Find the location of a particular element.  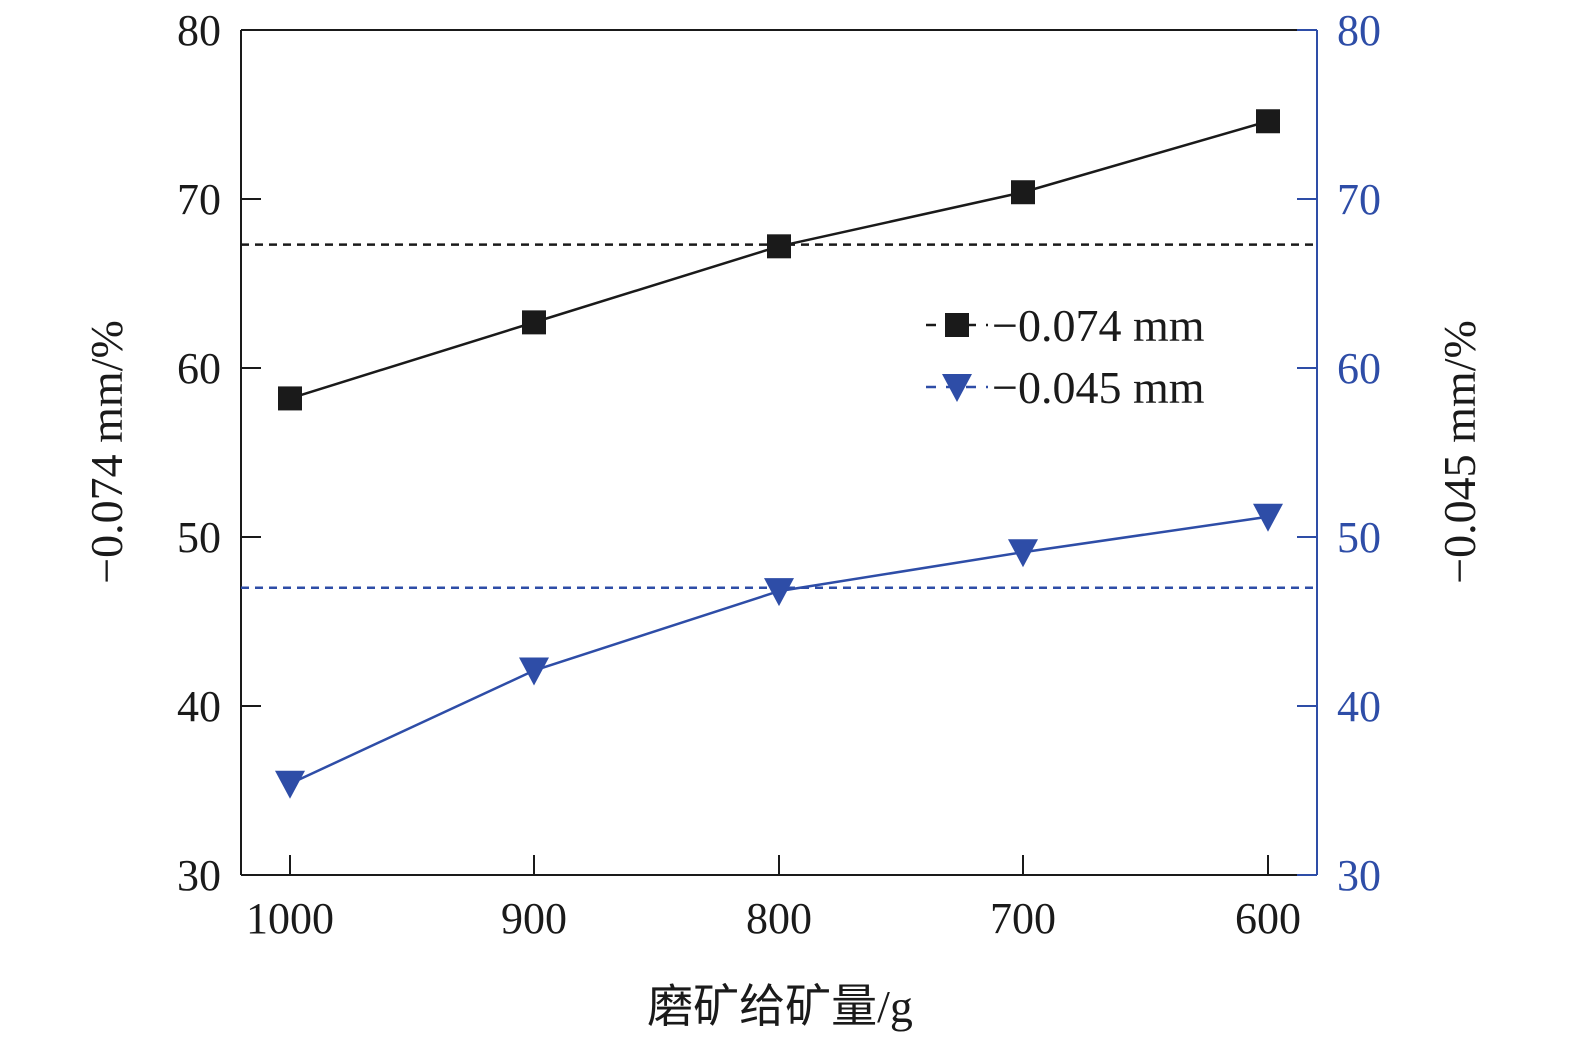

legend: −0.074 mm −0.045 mm is located at coordinates (1065, 356).